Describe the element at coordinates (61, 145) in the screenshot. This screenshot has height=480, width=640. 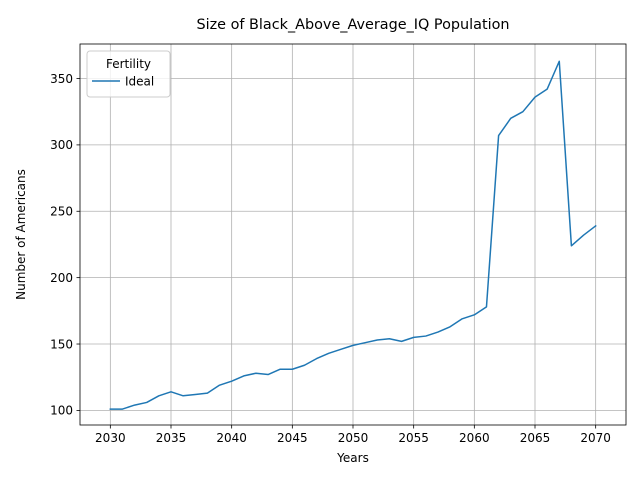
I see `y-tick-label: 300` at that location.